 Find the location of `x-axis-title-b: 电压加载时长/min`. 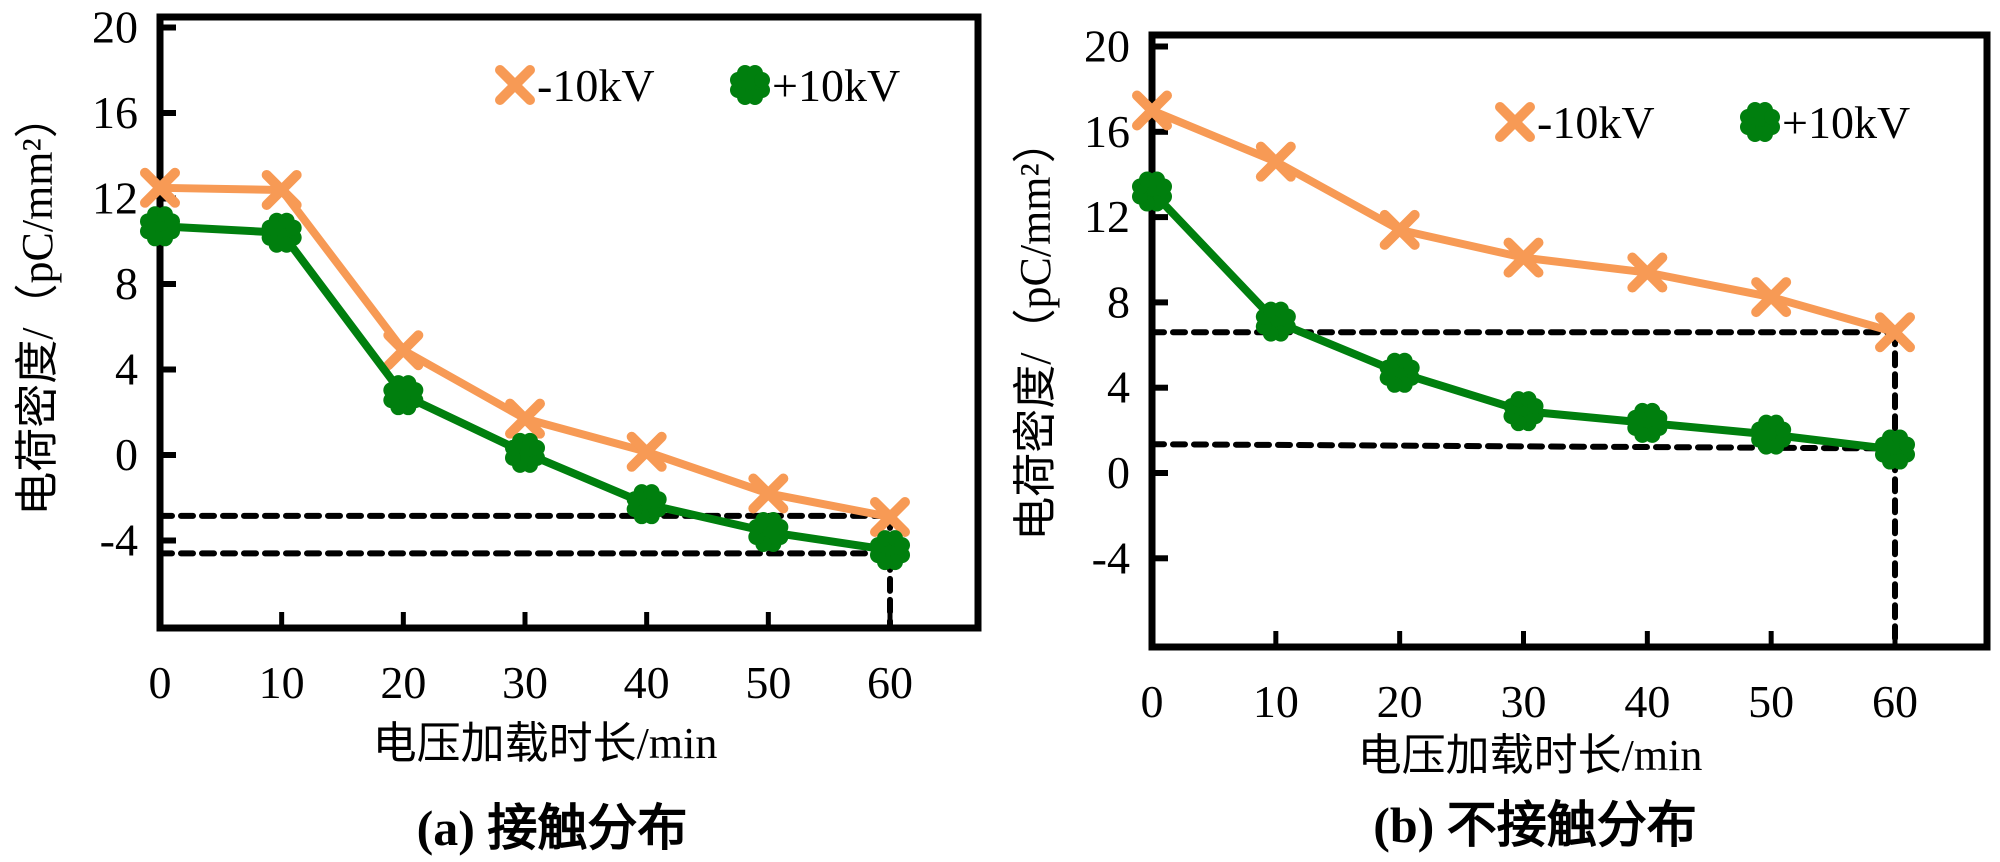

x-axis-title-b: 电压加载时长/min is located at coordinates (1530, 755).